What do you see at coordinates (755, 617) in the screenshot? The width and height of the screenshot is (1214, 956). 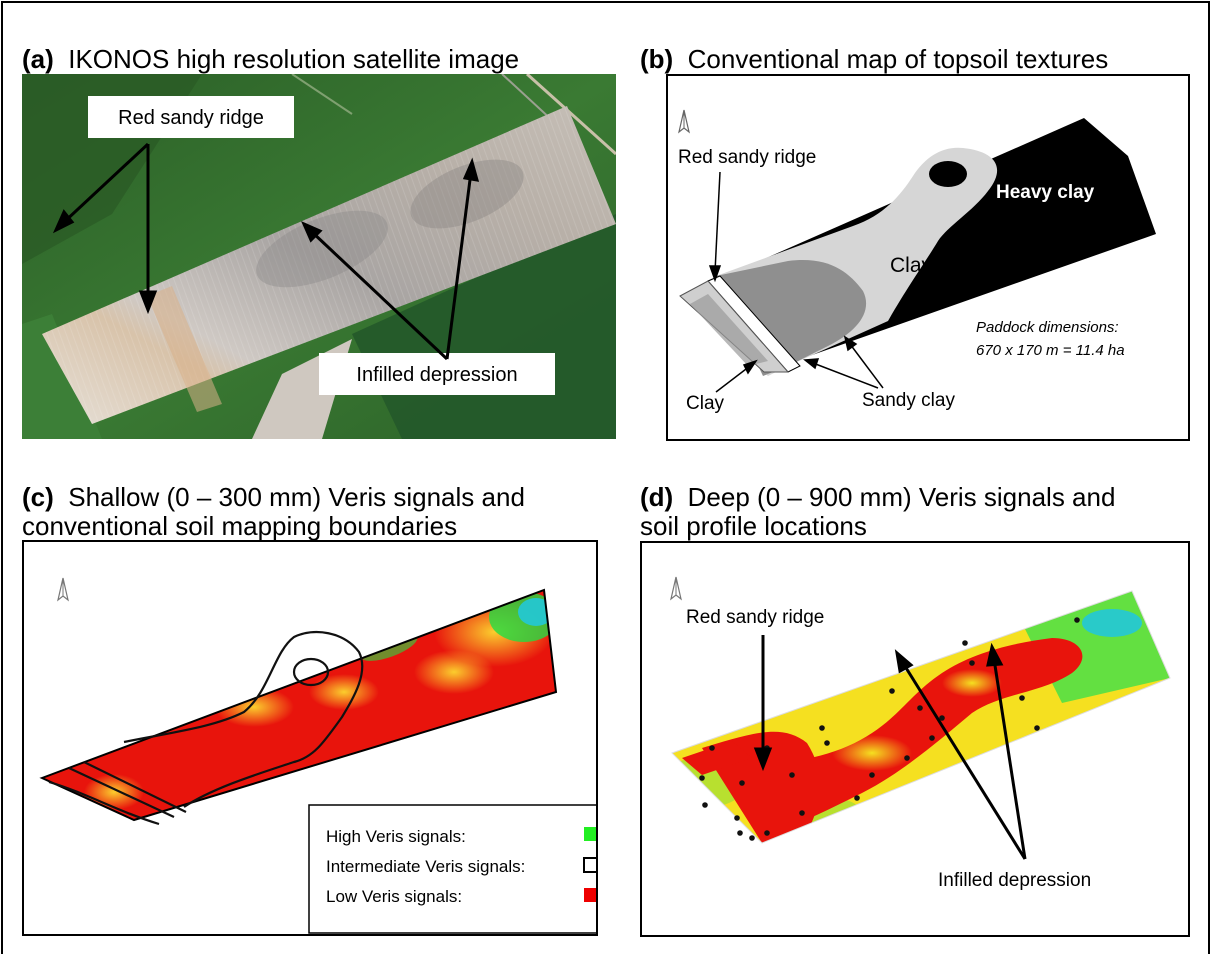 I see `panel-d-ridge-label: Red sandy ridge` at bounding box center [755, 617].